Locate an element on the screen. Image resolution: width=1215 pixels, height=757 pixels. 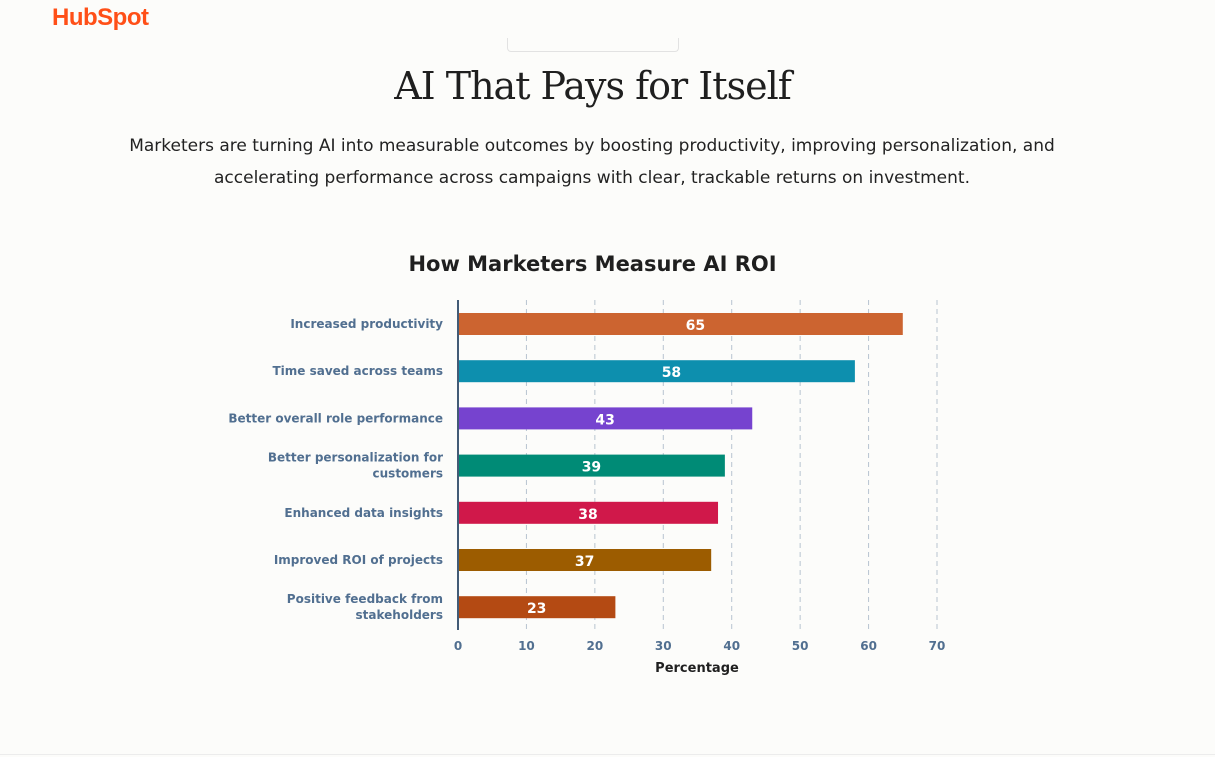
category-label: Enhanced data insights is located at coordinates (363, 513).